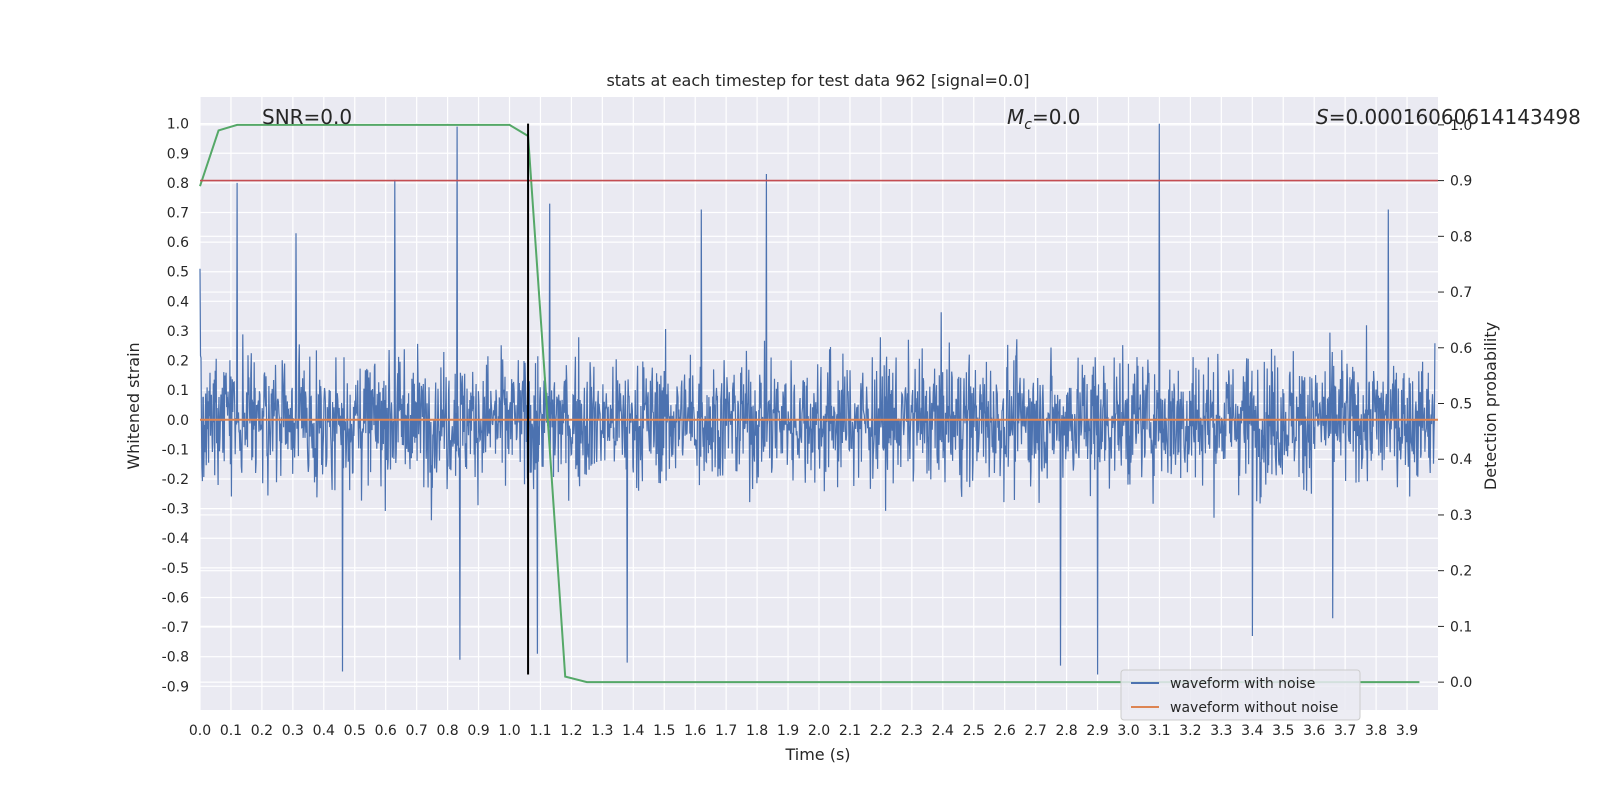 This screenshot has height=800, width=1600. What do you see at coordinates (324, 731) in the screenshot?
I see `x-tick-label: 0.4` at bounding box center [324, 731].